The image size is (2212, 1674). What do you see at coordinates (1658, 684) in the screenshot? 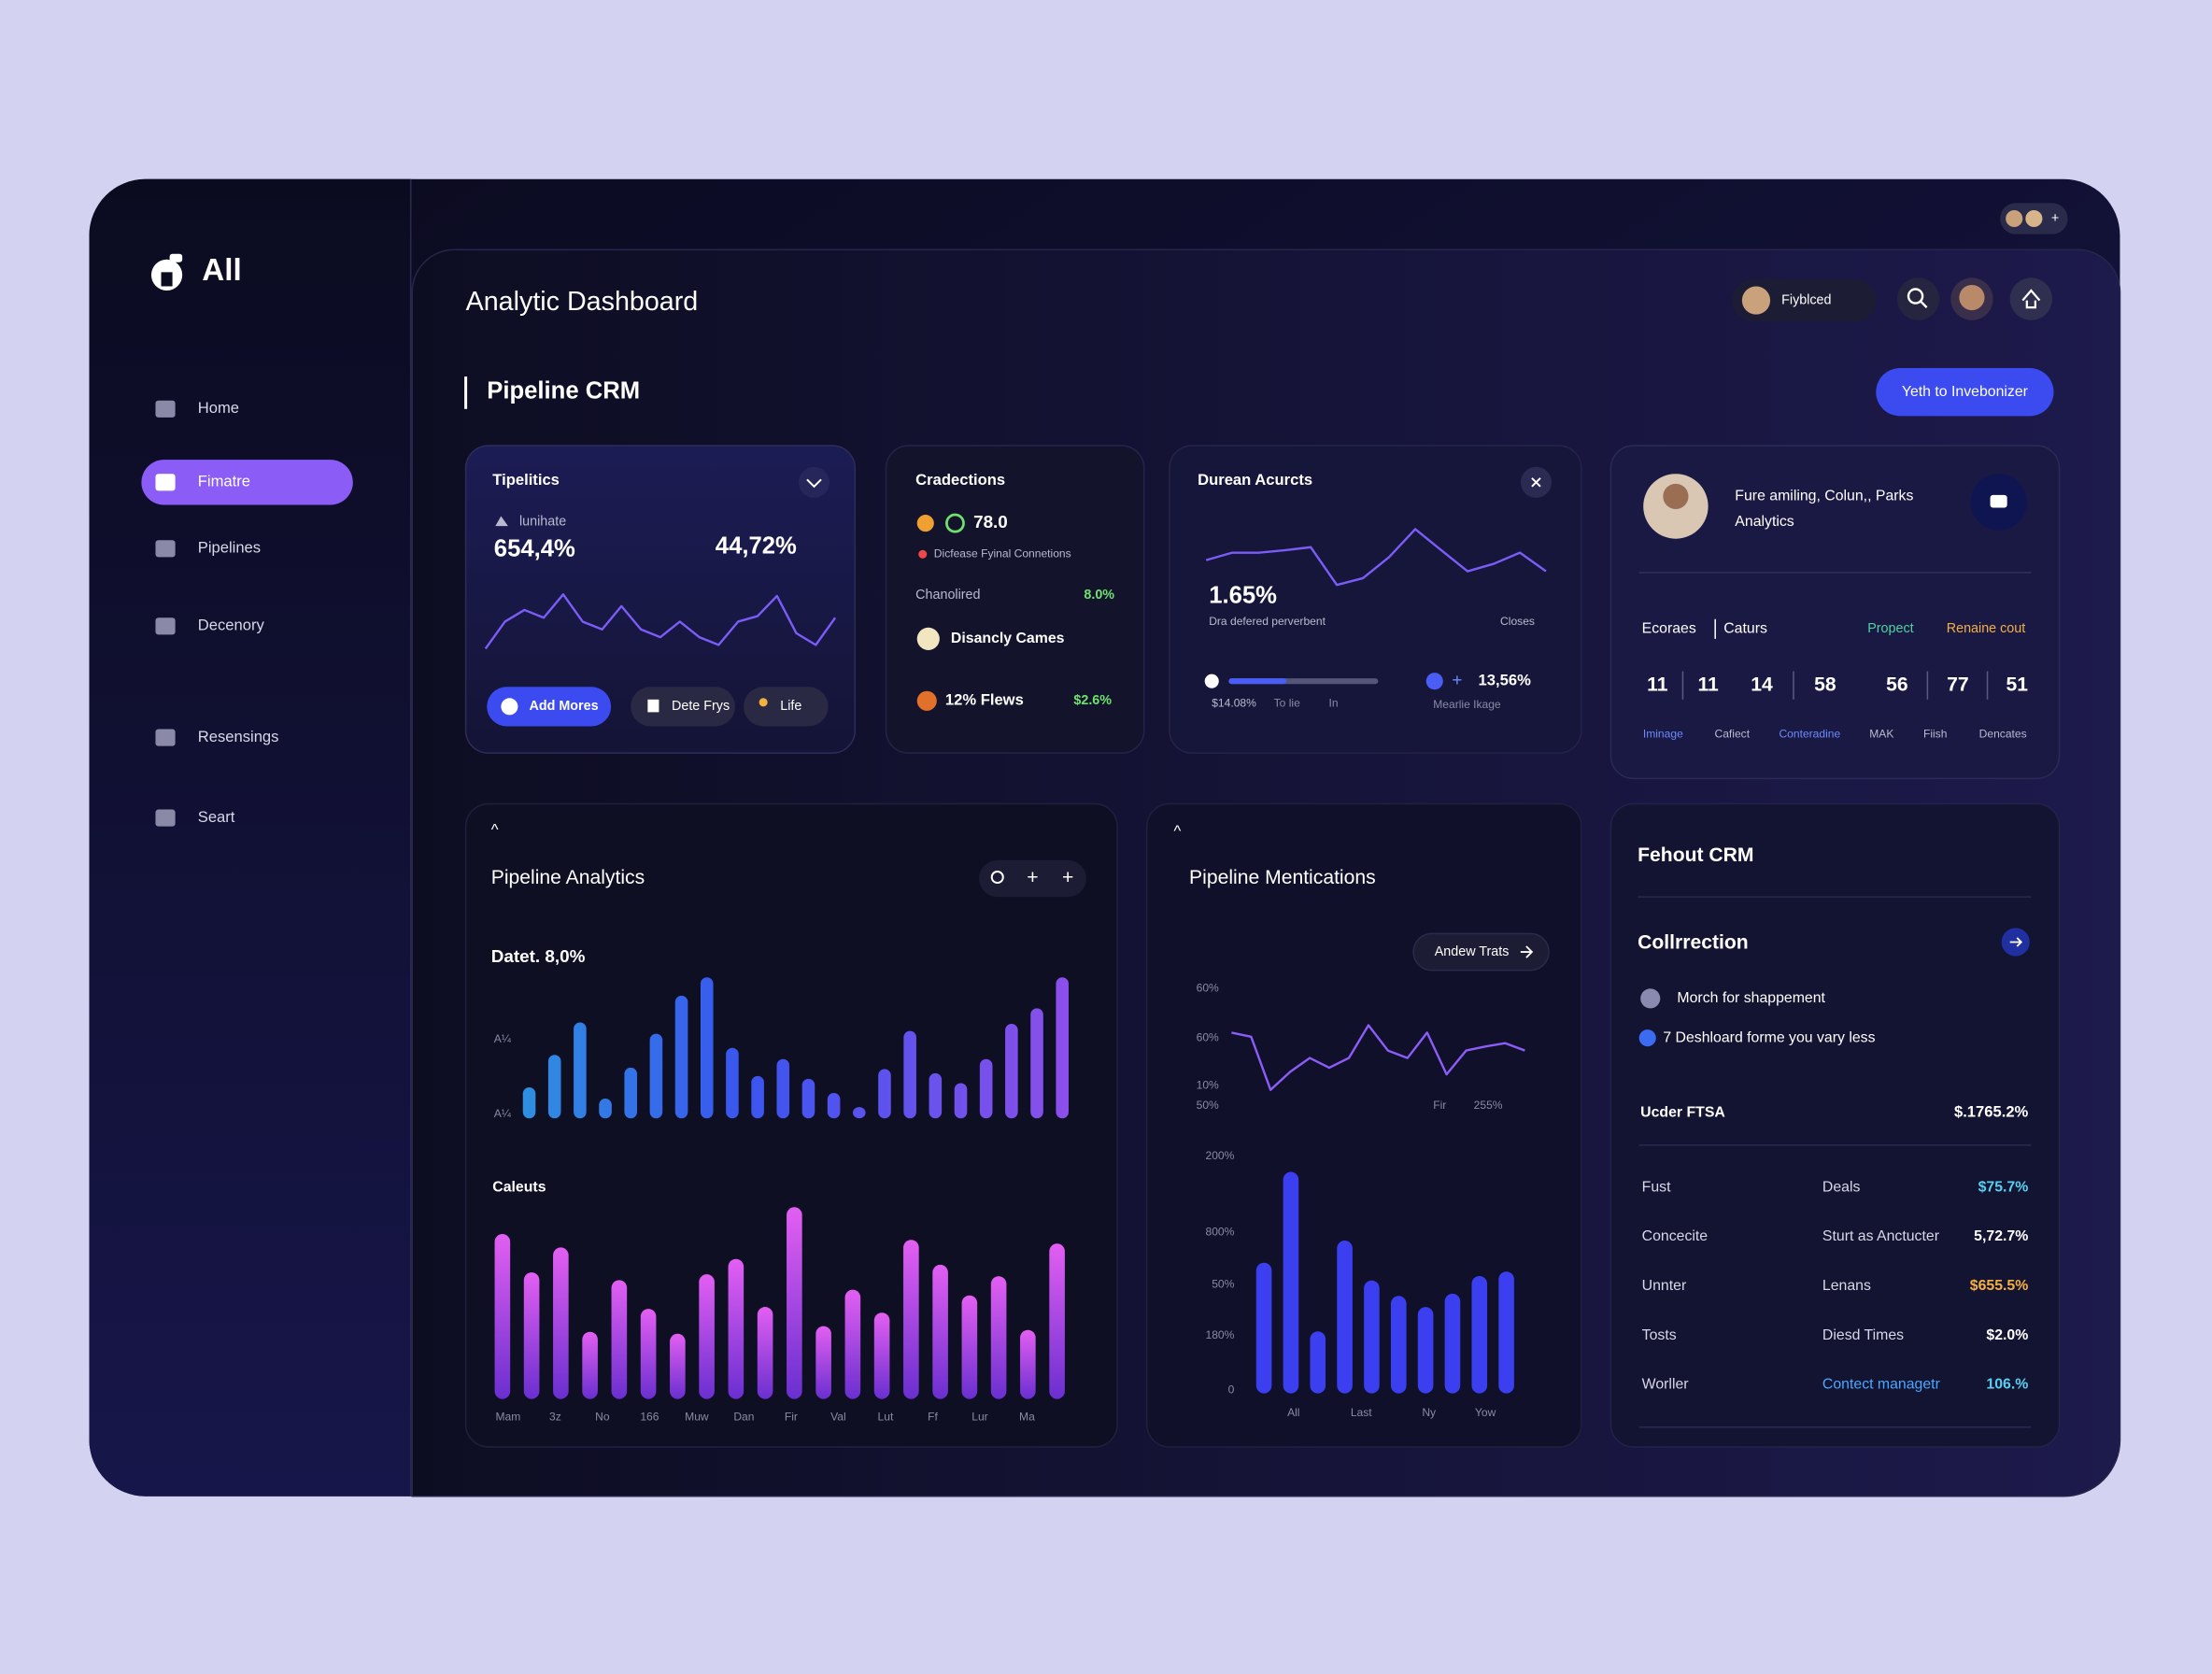
I see `stat-number: 11` at bounding box center [1658, 684].